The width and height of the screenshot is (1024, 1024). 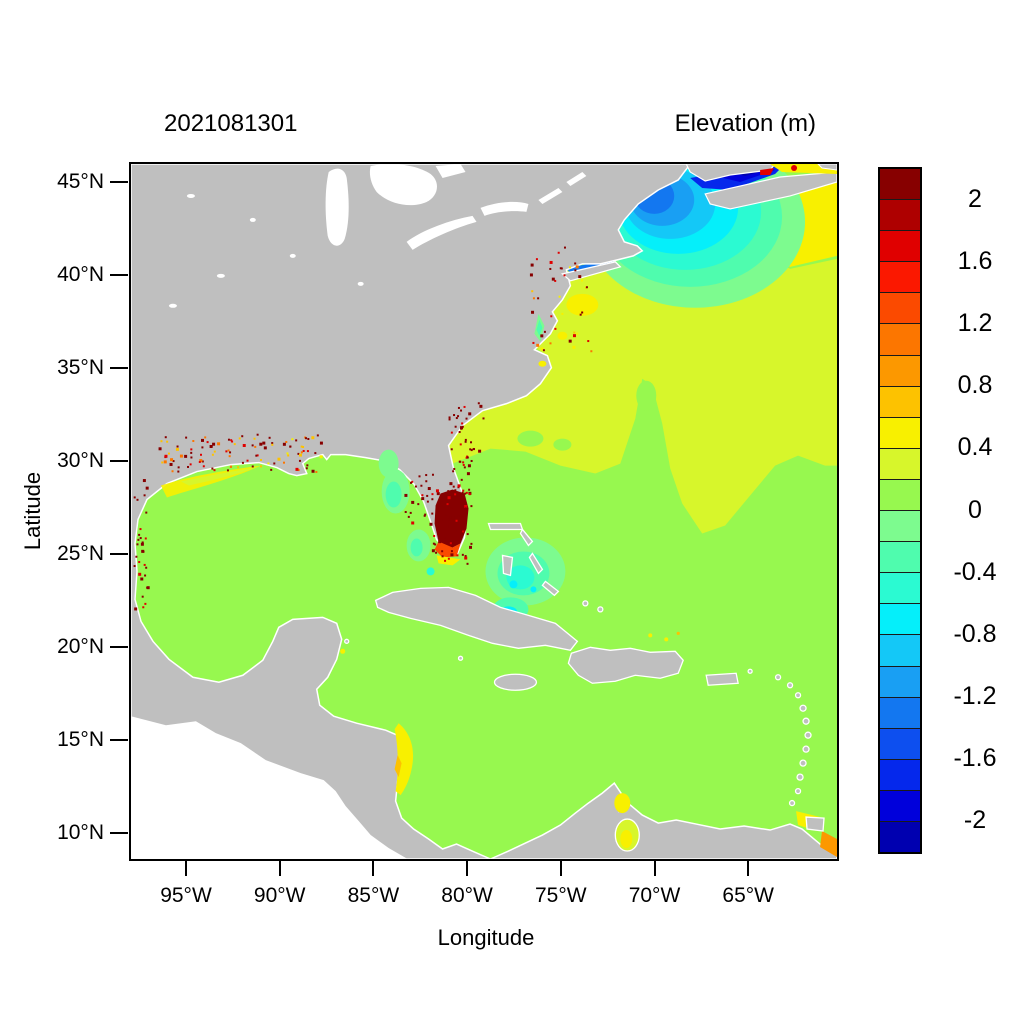 I want to click on turks, so click(x=585, y=603).